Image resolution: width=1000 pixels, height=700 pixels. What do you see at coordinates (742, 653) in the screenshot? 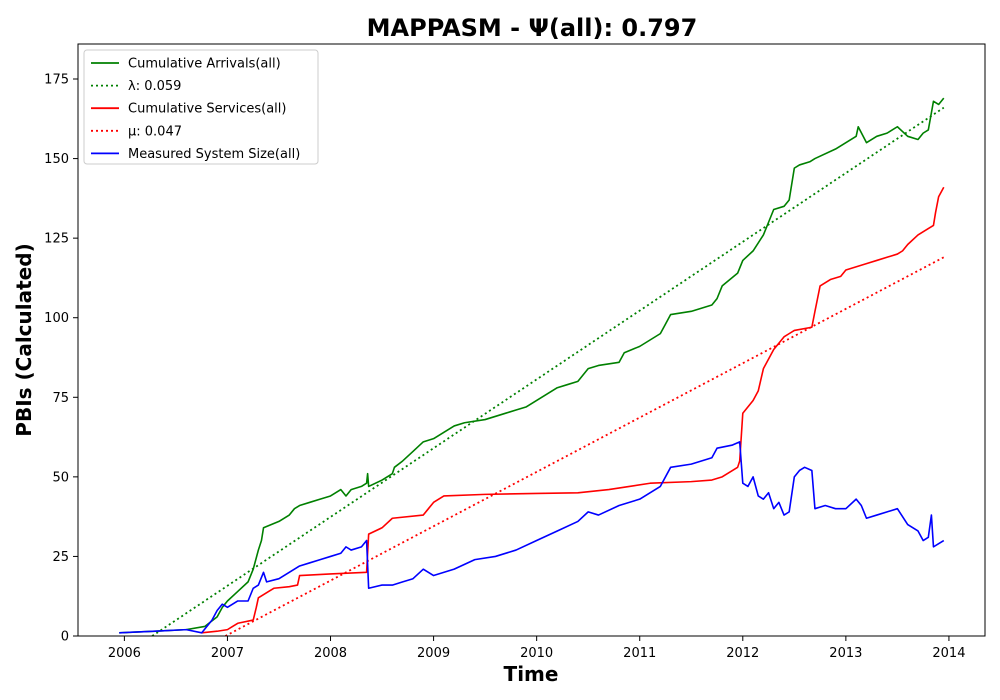
I see `x-tick-label: 2012` at bounding box center [742, 653].